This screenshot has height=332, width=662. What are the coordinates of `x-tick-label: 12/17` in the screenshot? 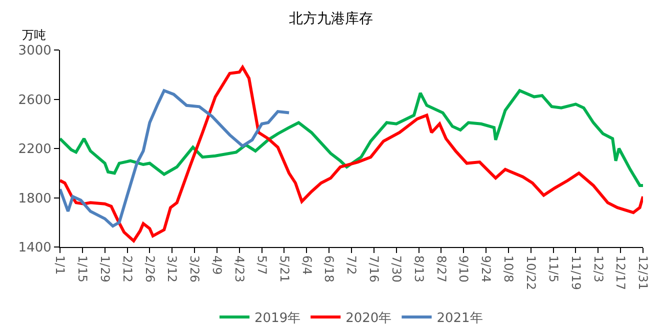 It's located at (621, 272).